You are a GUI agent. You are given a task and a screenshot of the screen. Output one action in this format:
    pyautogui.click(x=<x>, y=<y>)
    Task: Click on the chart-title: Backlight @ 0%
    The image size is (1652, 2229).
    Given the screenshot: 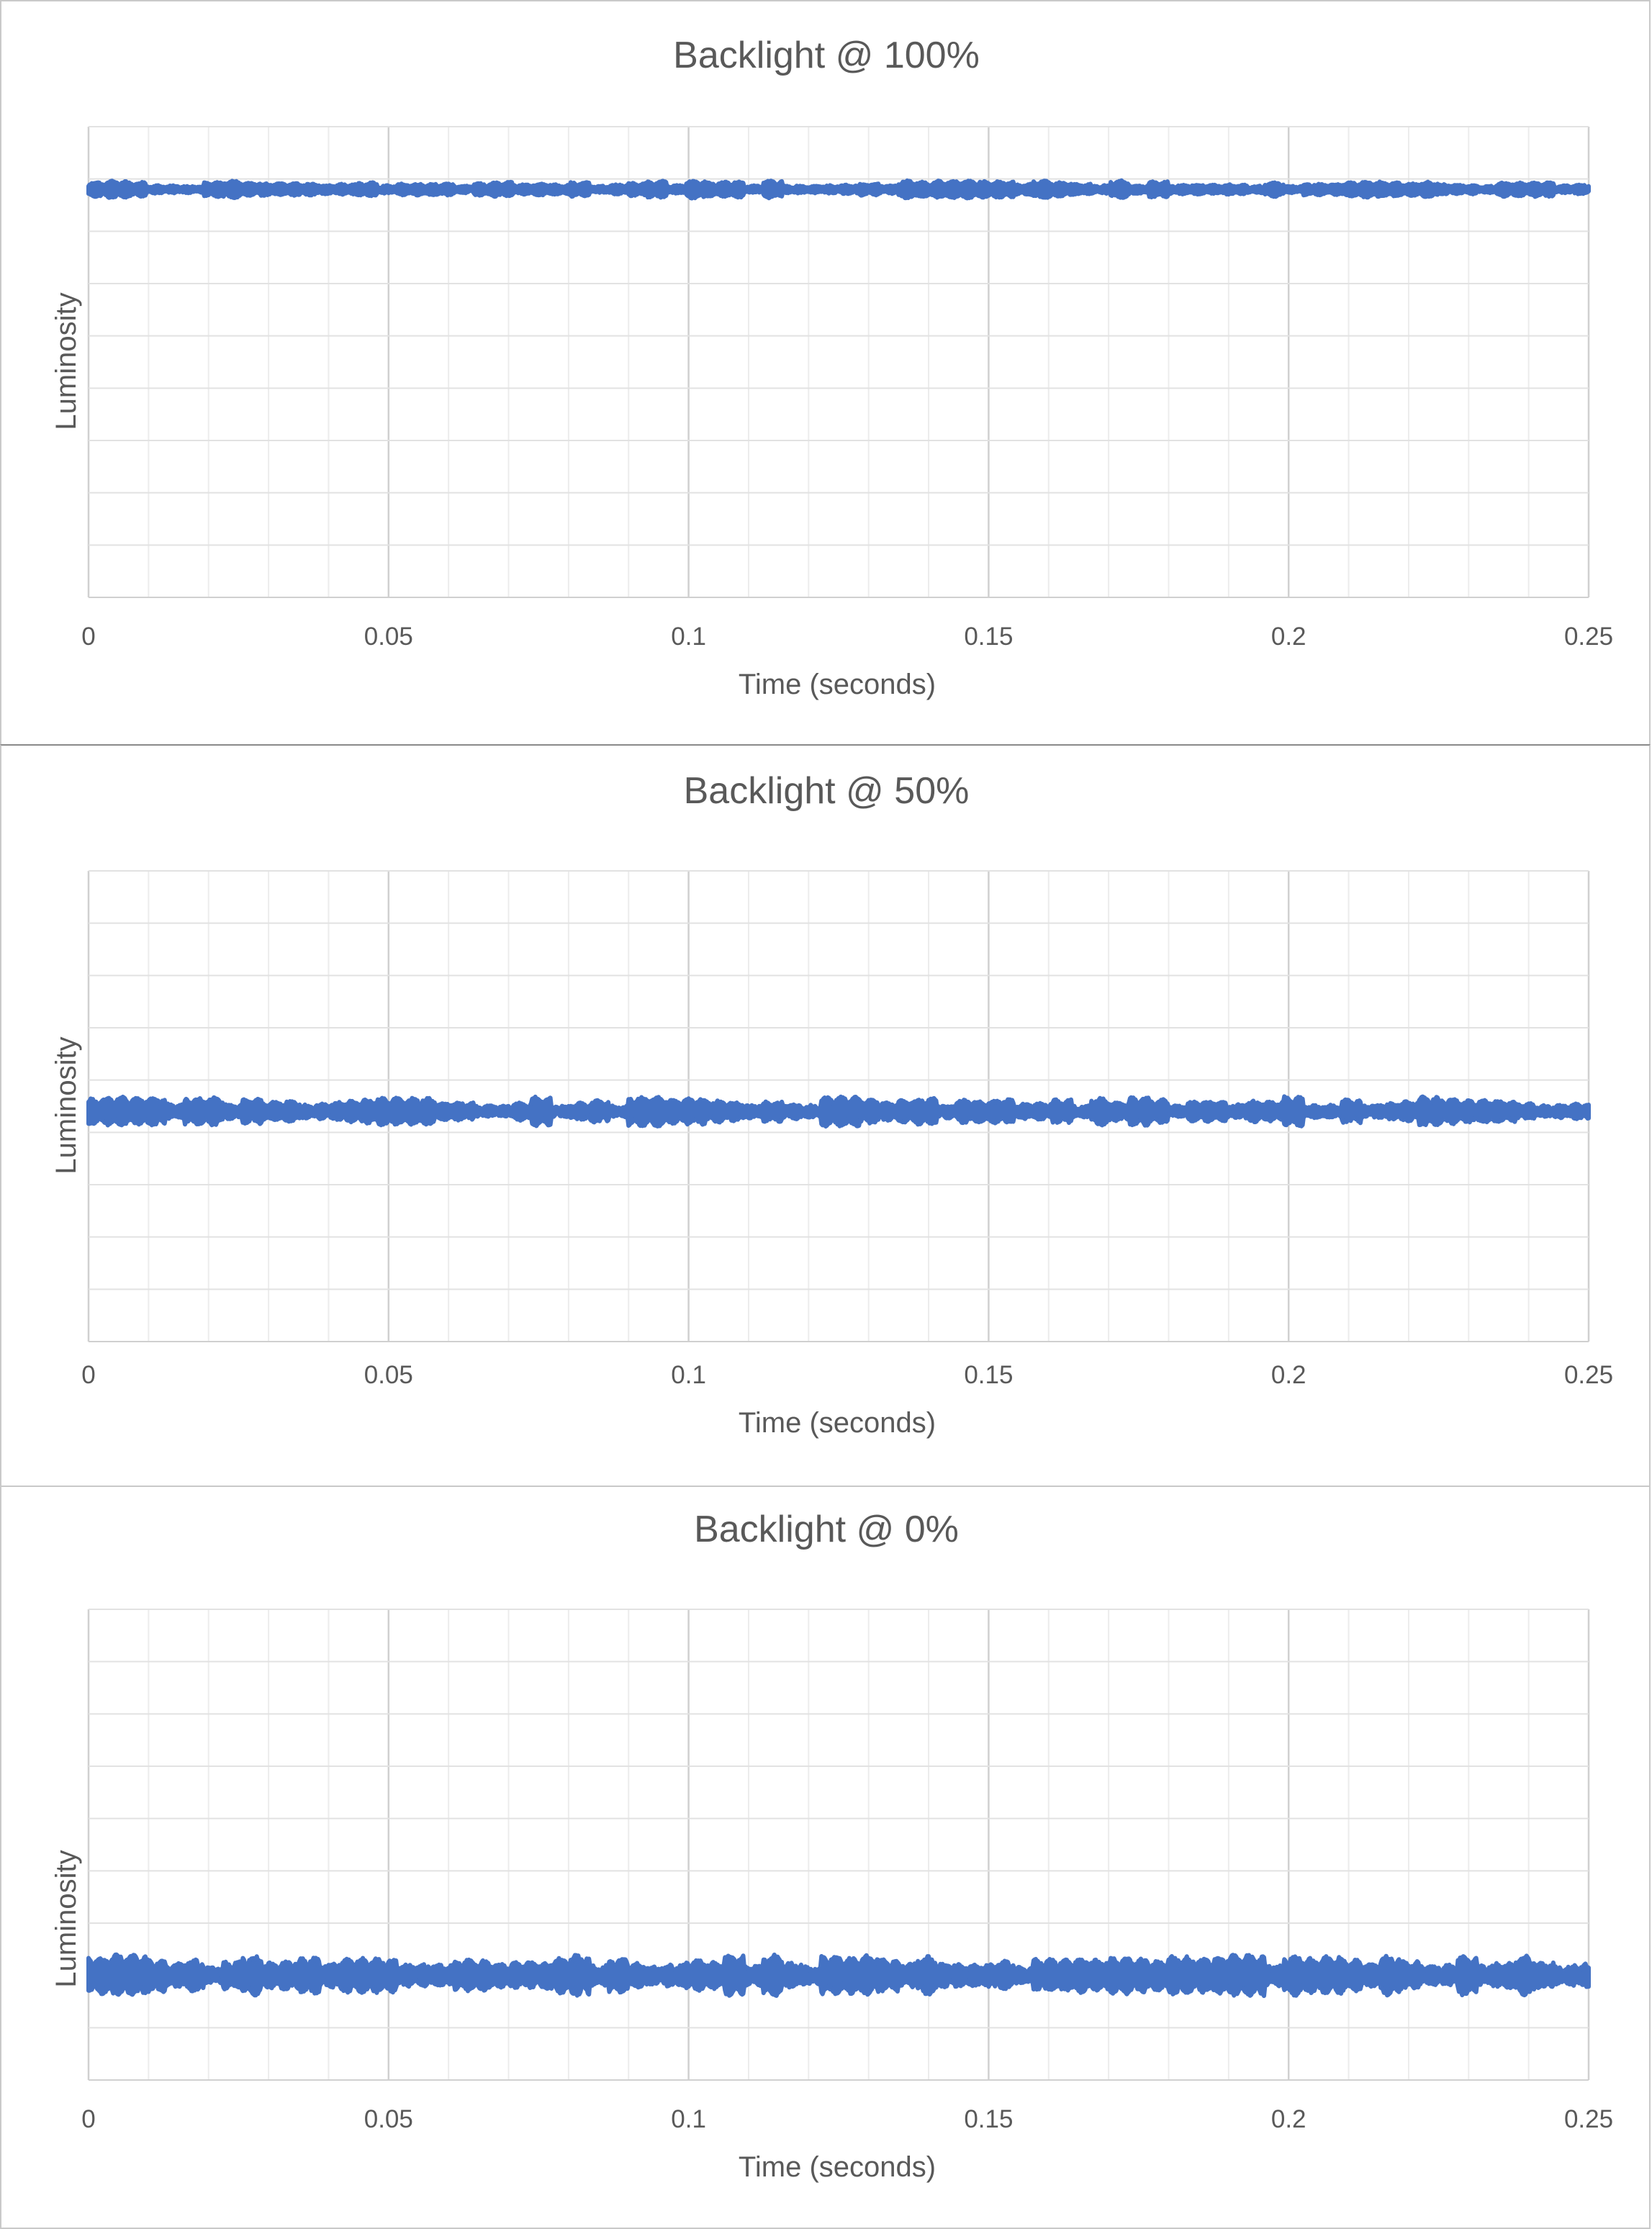 What is the action you would take?
    pyautogui.click(x=827, y=1530)
    